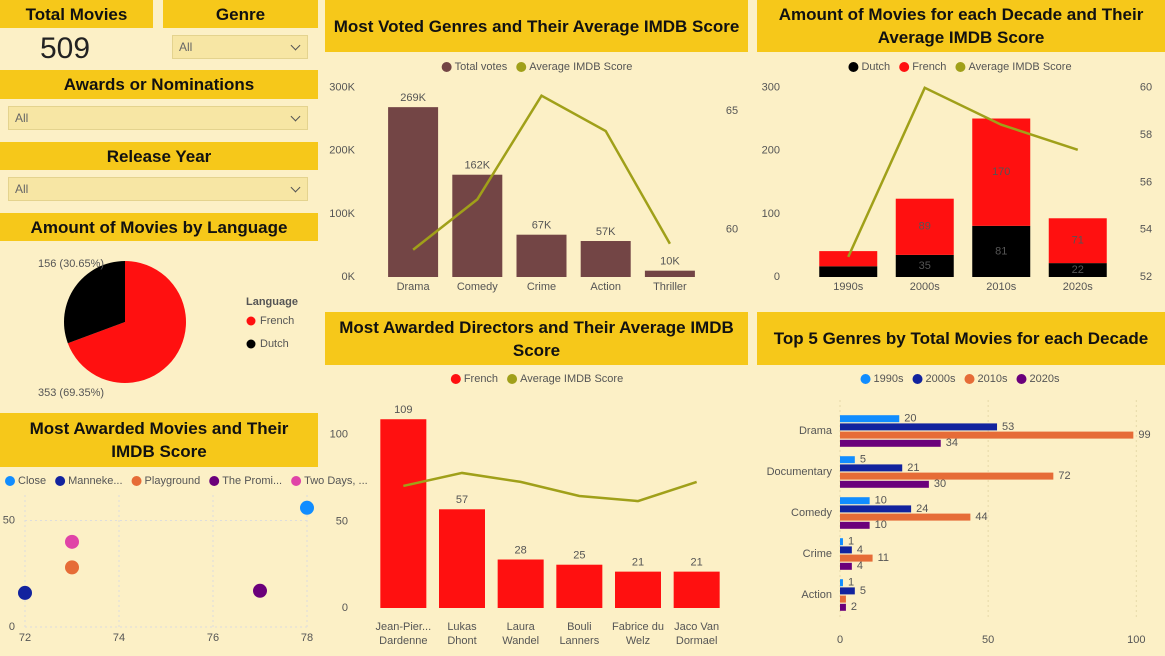  Describe the element at coordinates (697, 641) in the screenshot. I see `x-tick-label: Dormael` at that location.